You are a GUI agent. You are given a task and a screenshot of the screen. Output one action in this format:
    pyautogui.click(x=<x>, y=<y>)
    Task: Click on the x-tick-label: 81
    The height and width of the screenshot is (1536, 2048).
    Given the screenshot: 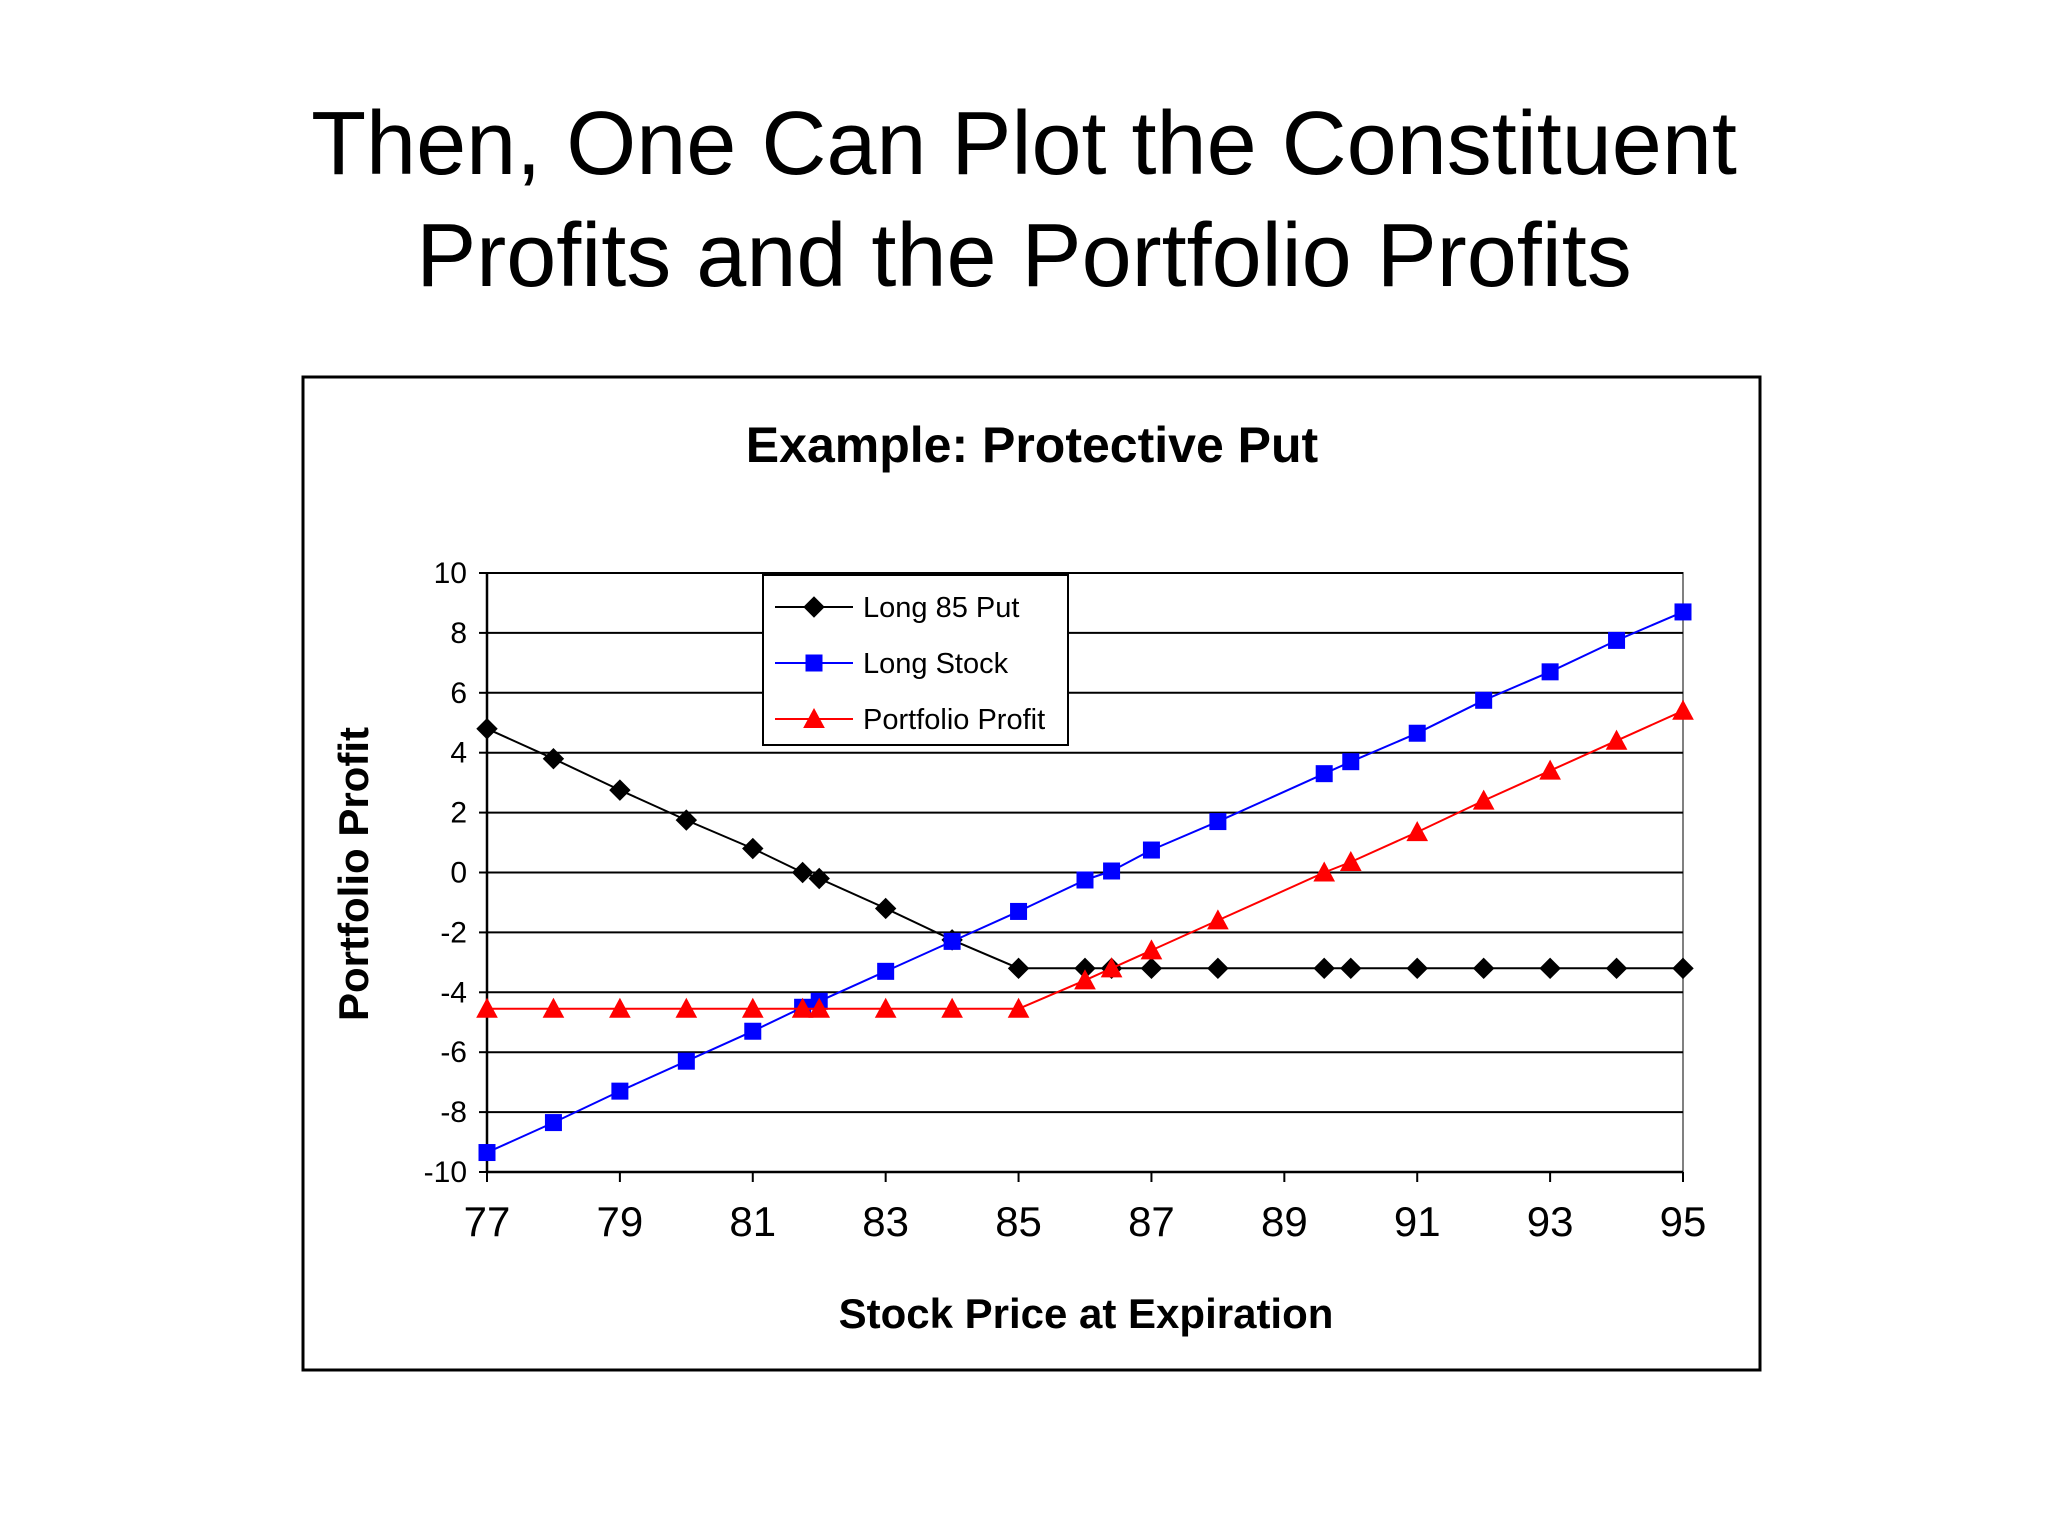 What is the action you would take?
    pyautogui.click(x=752, y=1221)
    